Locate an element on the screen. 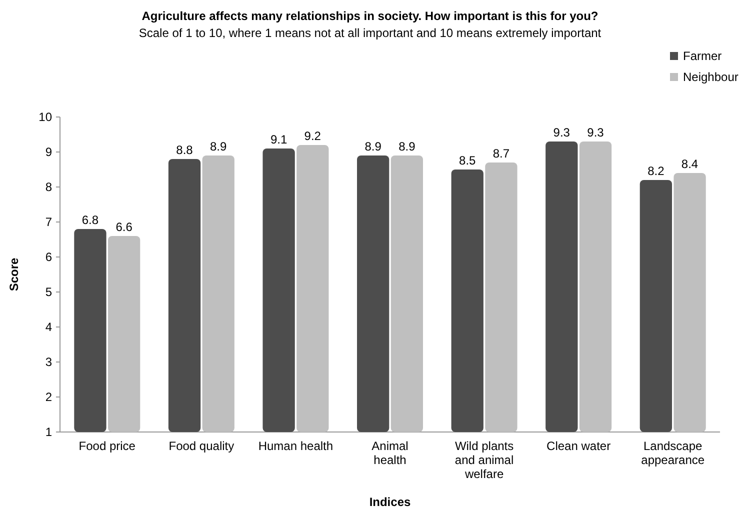 Image resolution: width=740 pixels, height=514 pixels. data-label: 8.7 is located at coordinates (501, 153).